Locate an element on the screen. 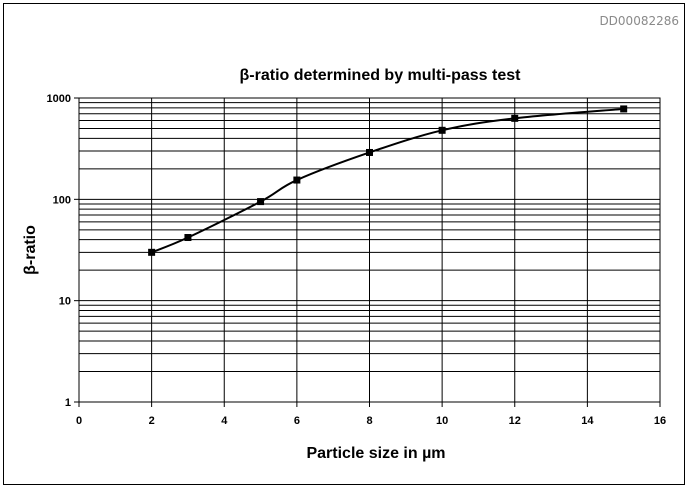 Image resolution: width=689 pixels, height=489 pixels. y-tick-label: 10 is located at coordinates (65, 302).